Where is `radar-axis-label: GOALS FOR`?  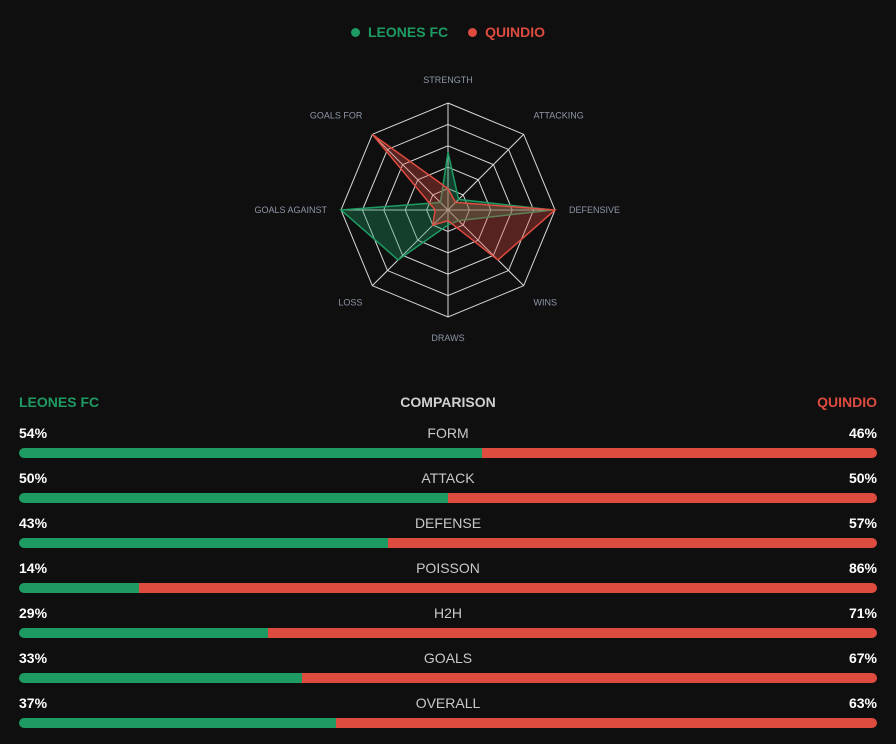
radar-axis-label: GOALS FOR is located at coordinates (336, 115).